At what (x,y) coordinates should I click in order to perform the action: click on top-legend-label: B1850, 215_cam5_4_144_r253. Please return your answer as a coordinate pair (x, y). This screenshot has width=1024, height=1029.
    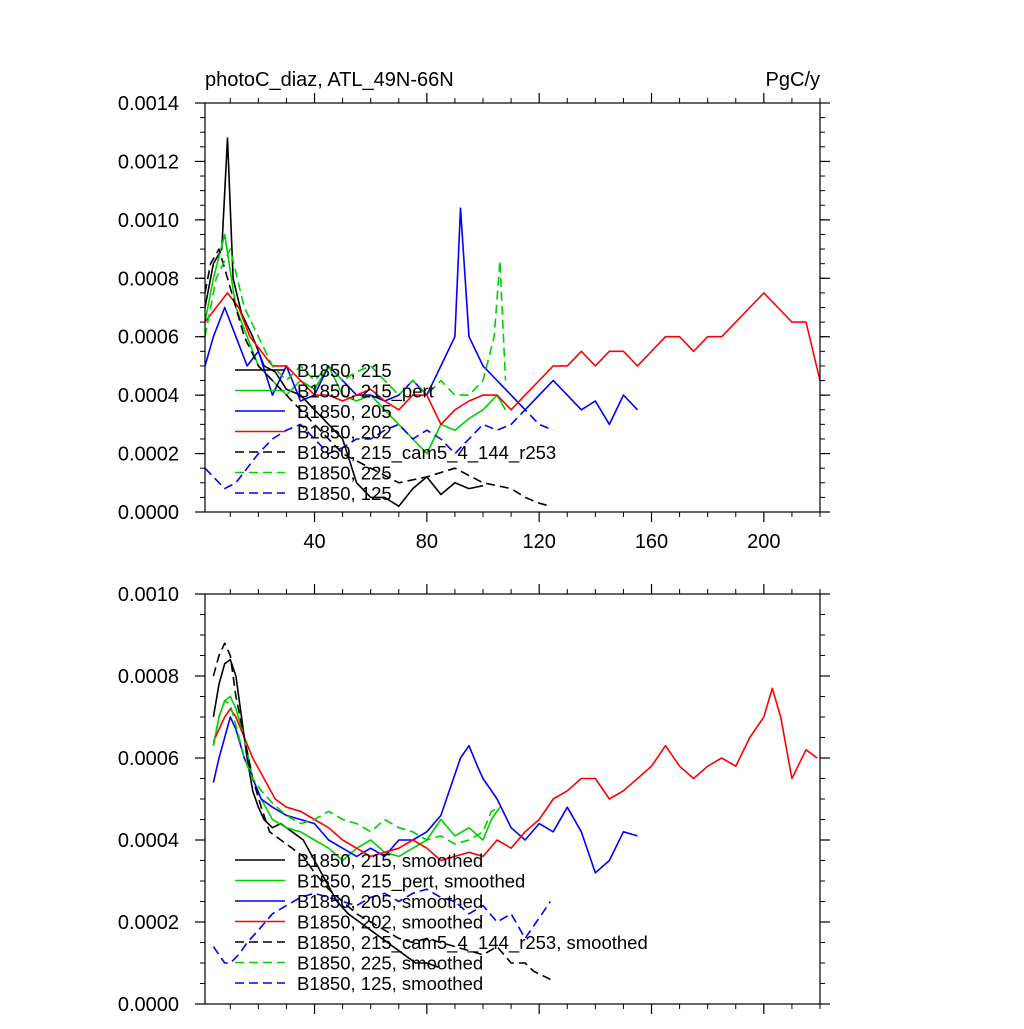
    Looking at the image, I should click on (426, 453).